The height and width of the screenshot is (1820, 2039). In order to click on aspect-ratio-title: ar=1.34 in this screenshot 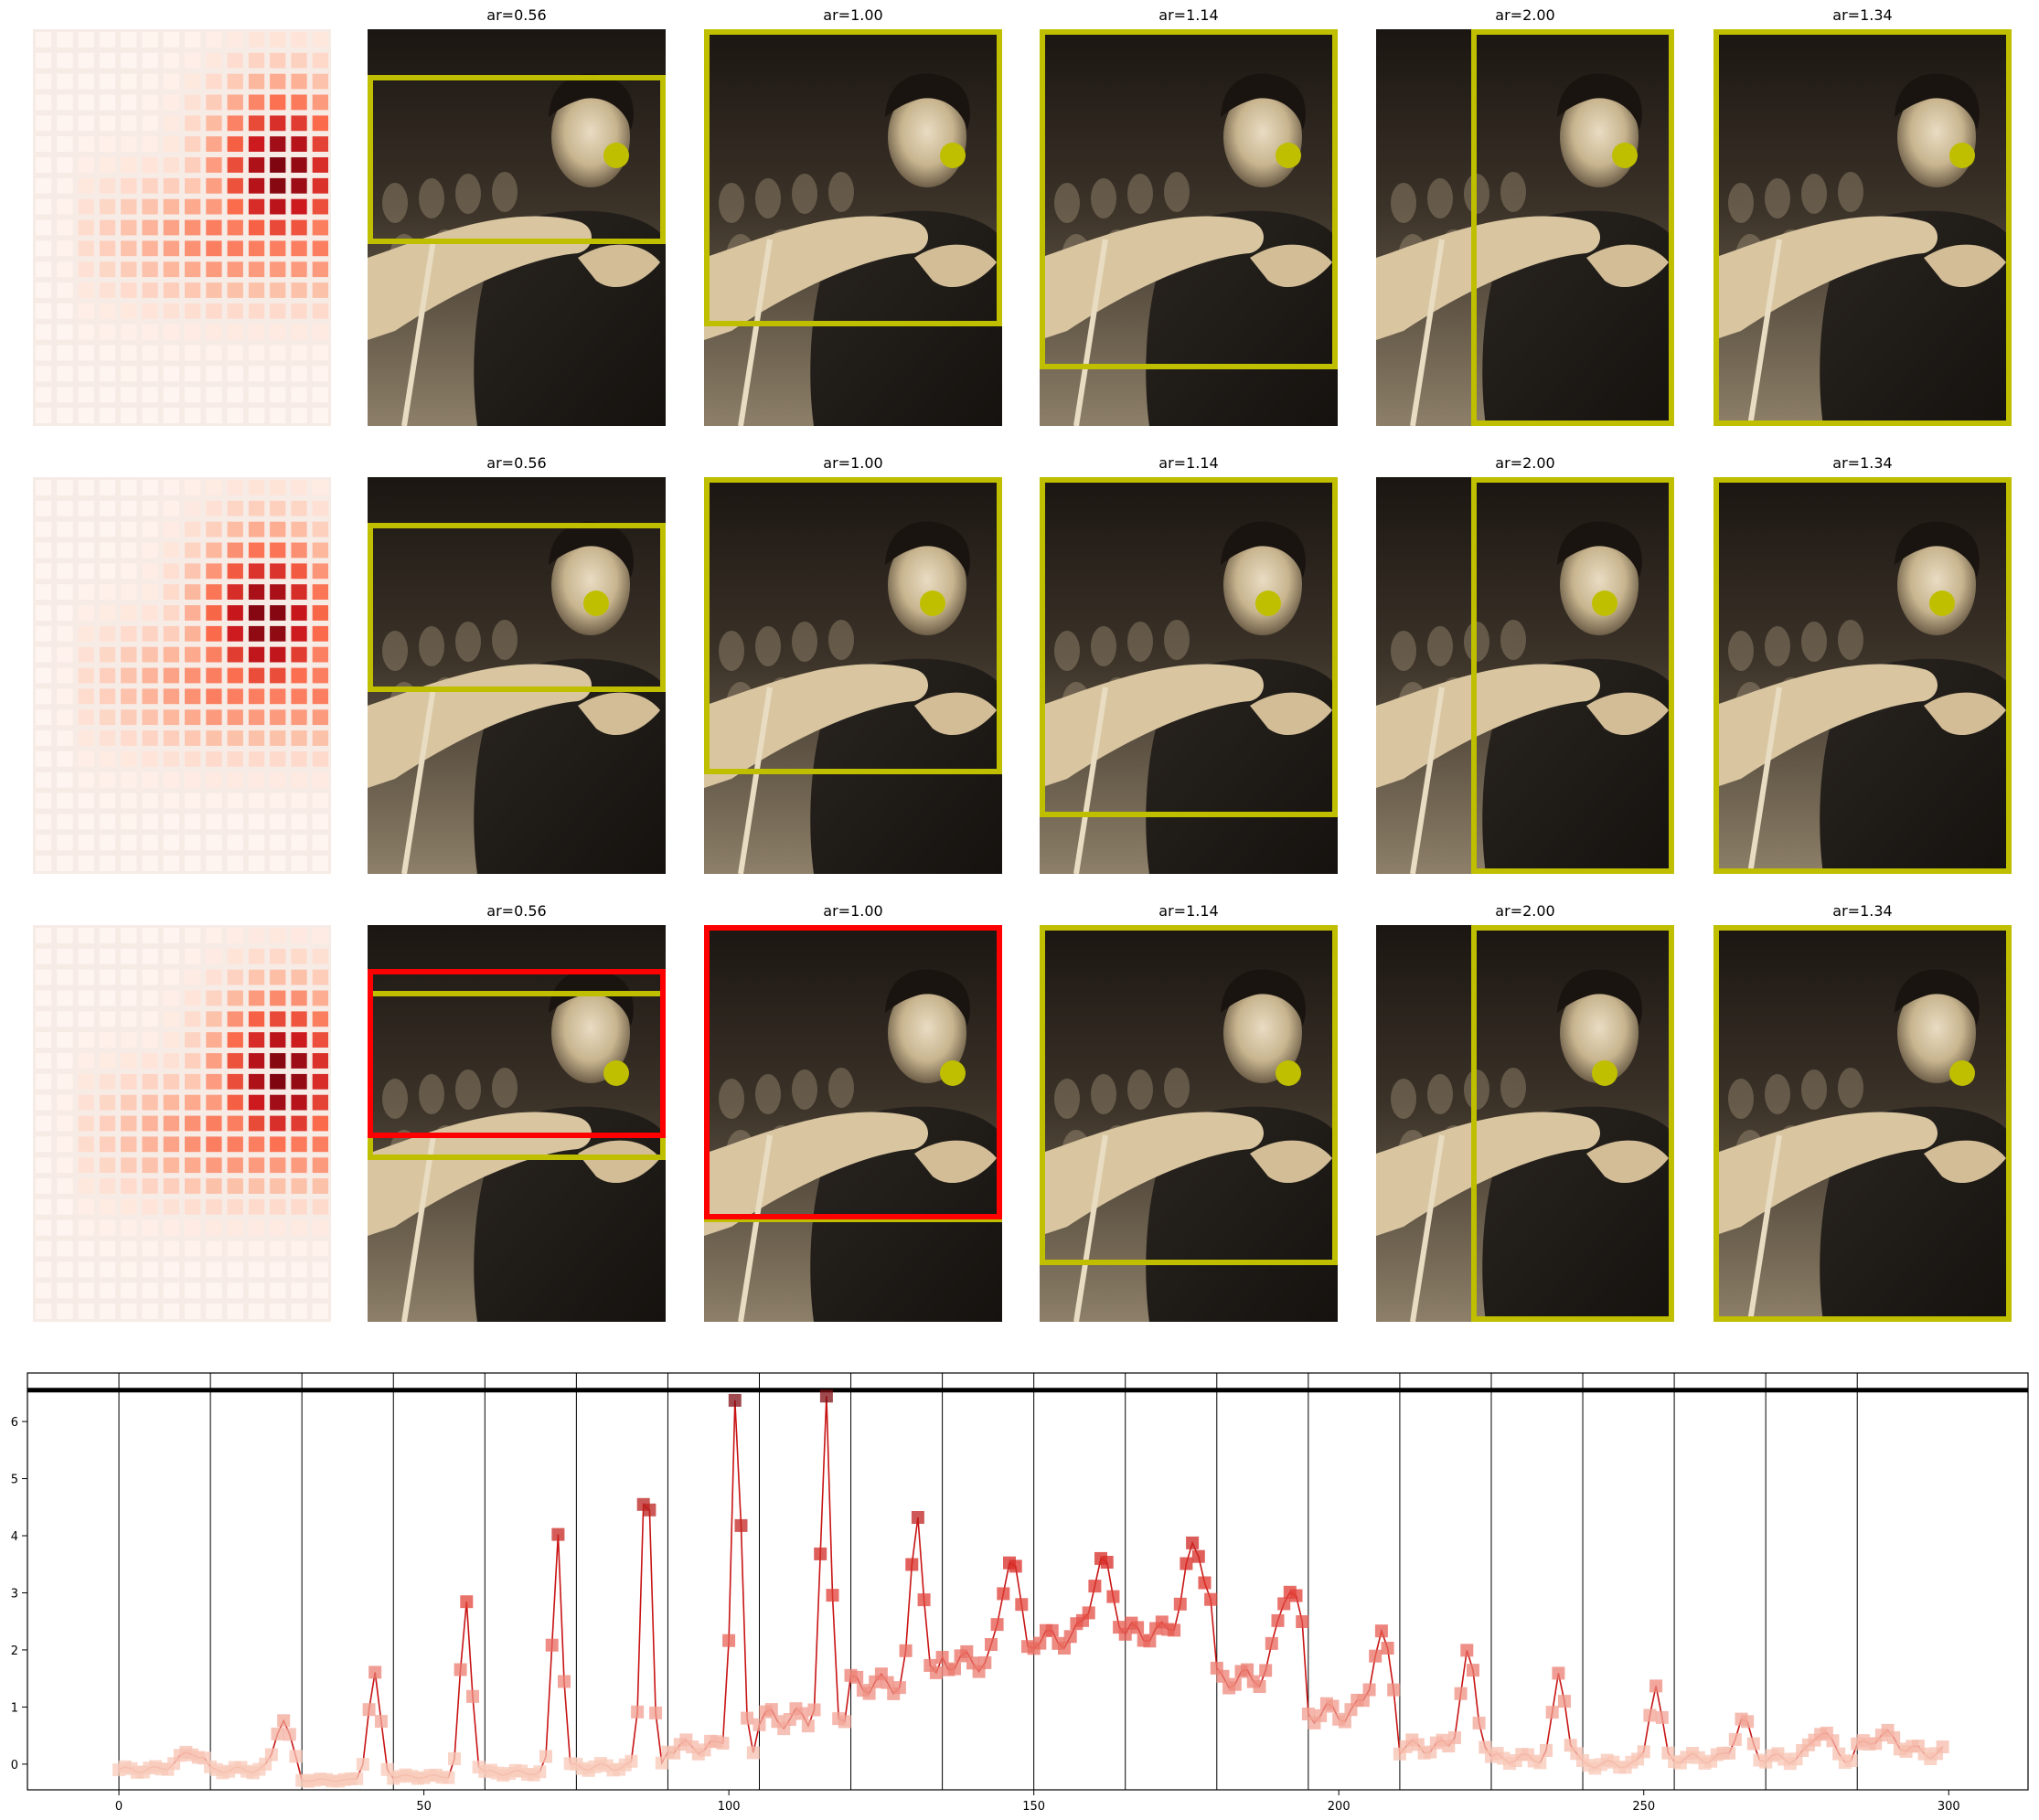, I will do `click(1862, 15)`.